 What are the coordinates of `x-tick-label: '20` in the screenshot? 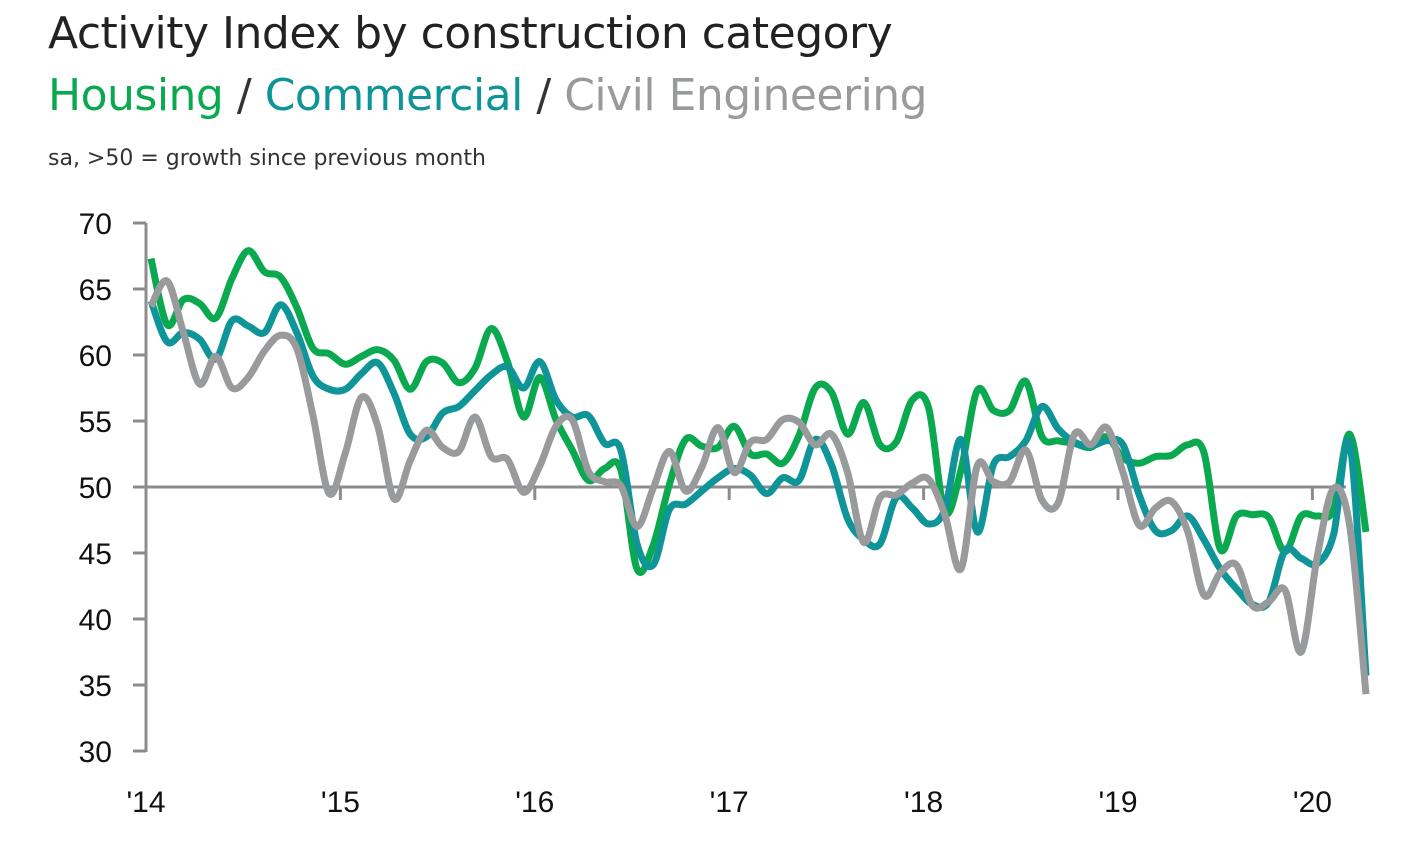 It's located at (1312, 802).